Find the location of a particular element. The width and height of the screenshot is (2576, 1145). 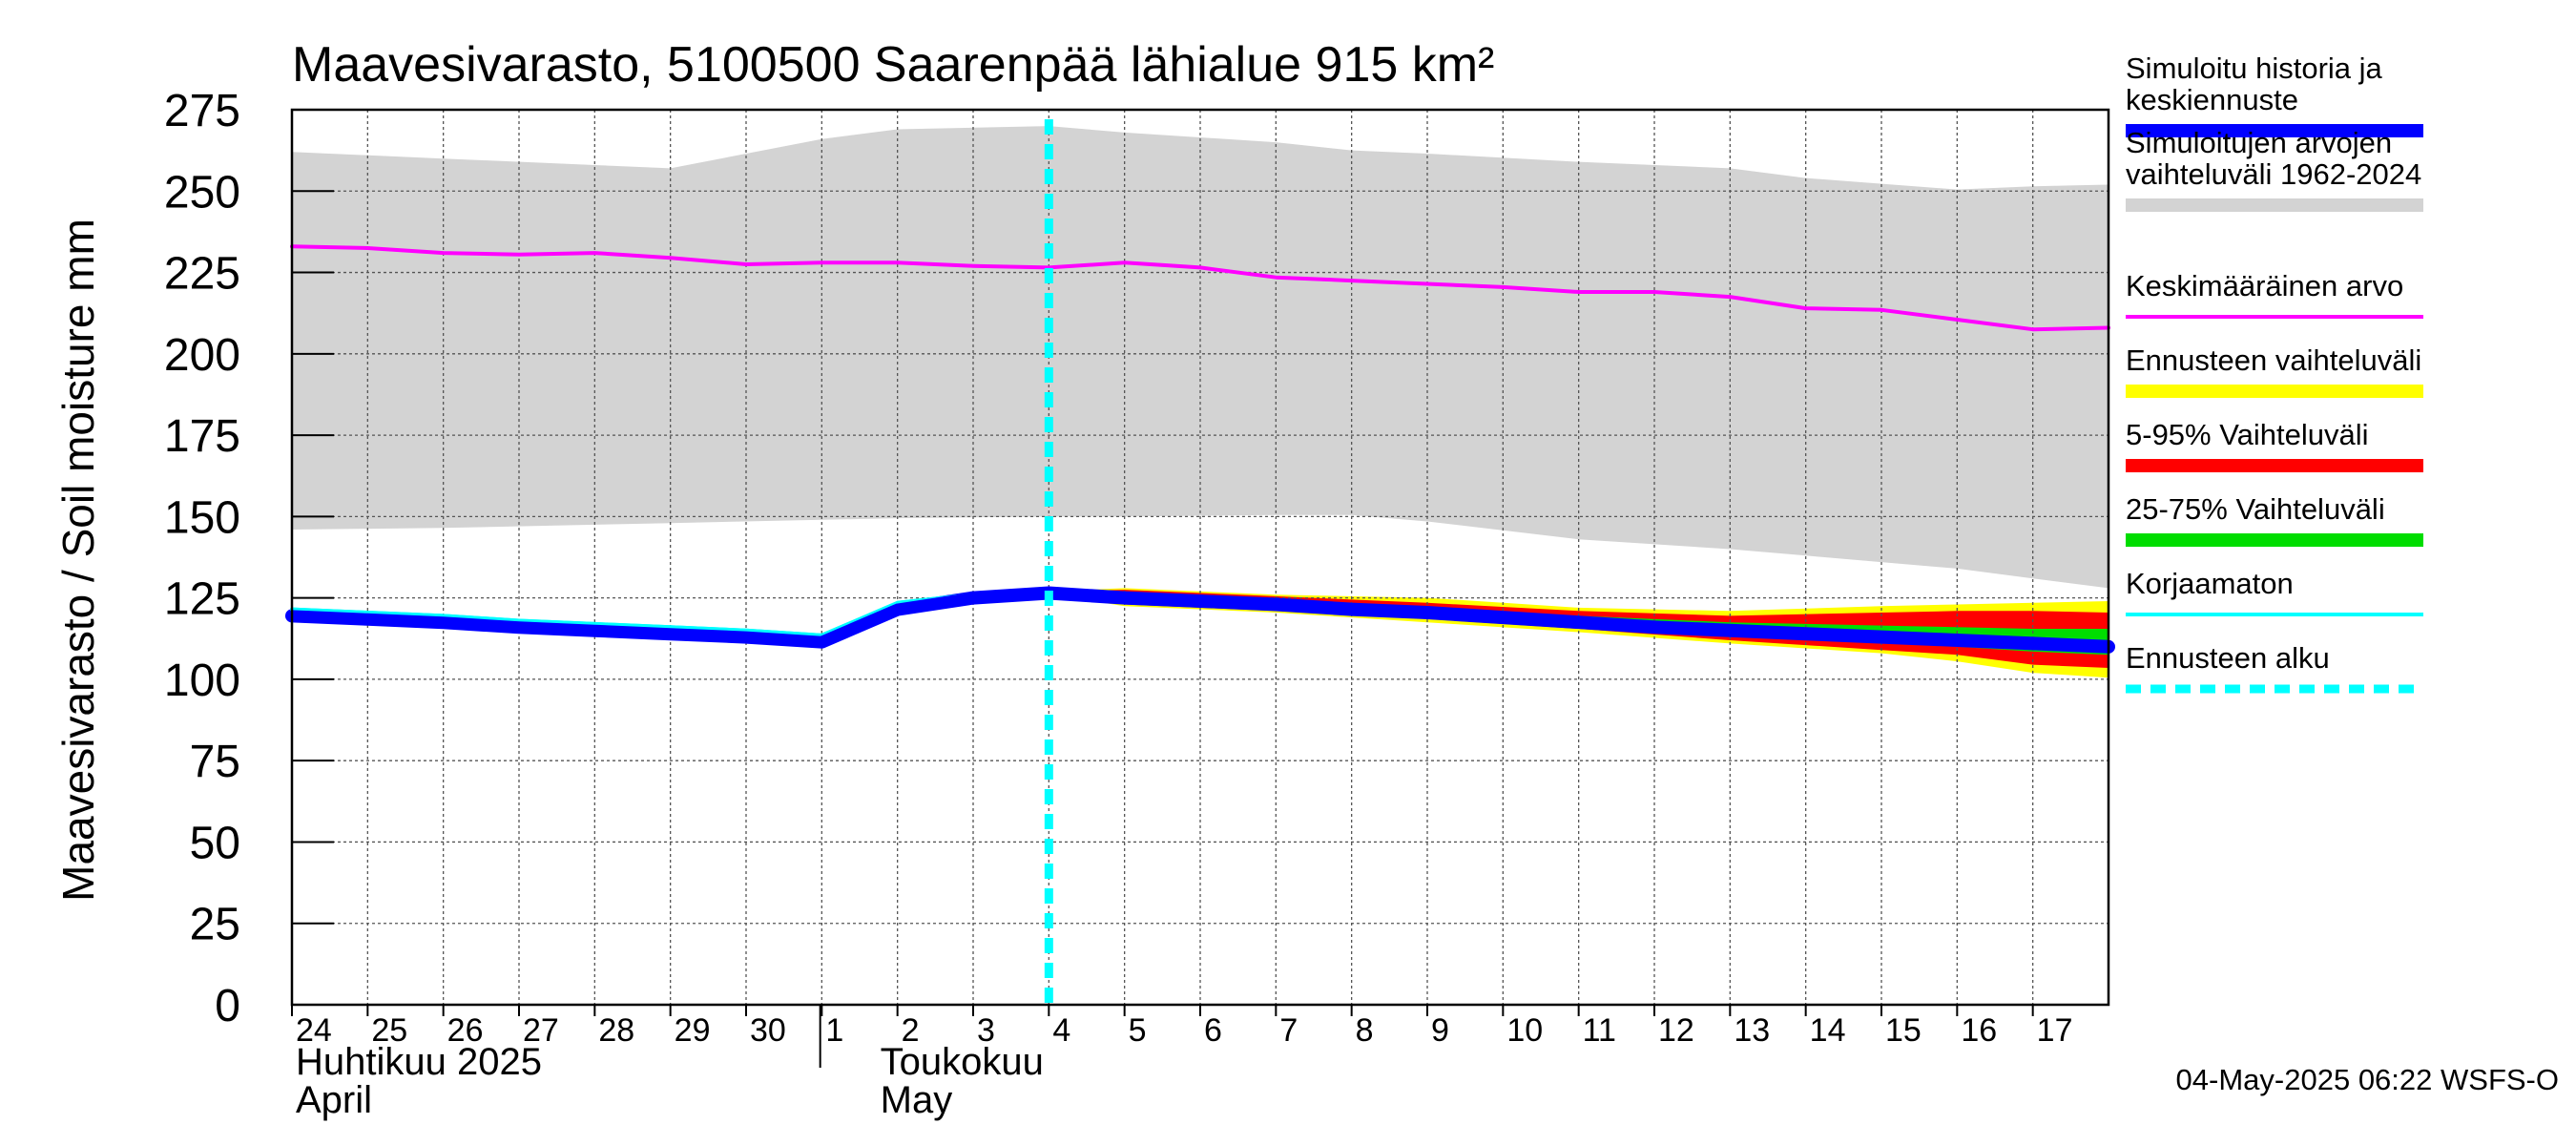

y-tick-label: 150 is located at coordinates (202, 518).